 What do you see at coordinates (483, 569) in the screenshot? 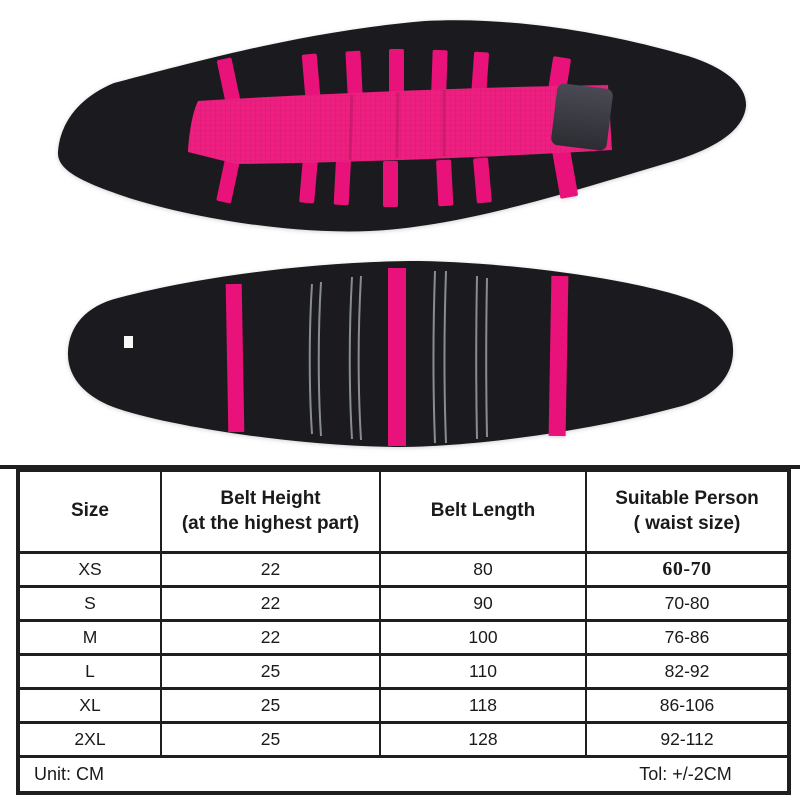
I see `cell-belt-length: 80` at bounding box center [483, 569].